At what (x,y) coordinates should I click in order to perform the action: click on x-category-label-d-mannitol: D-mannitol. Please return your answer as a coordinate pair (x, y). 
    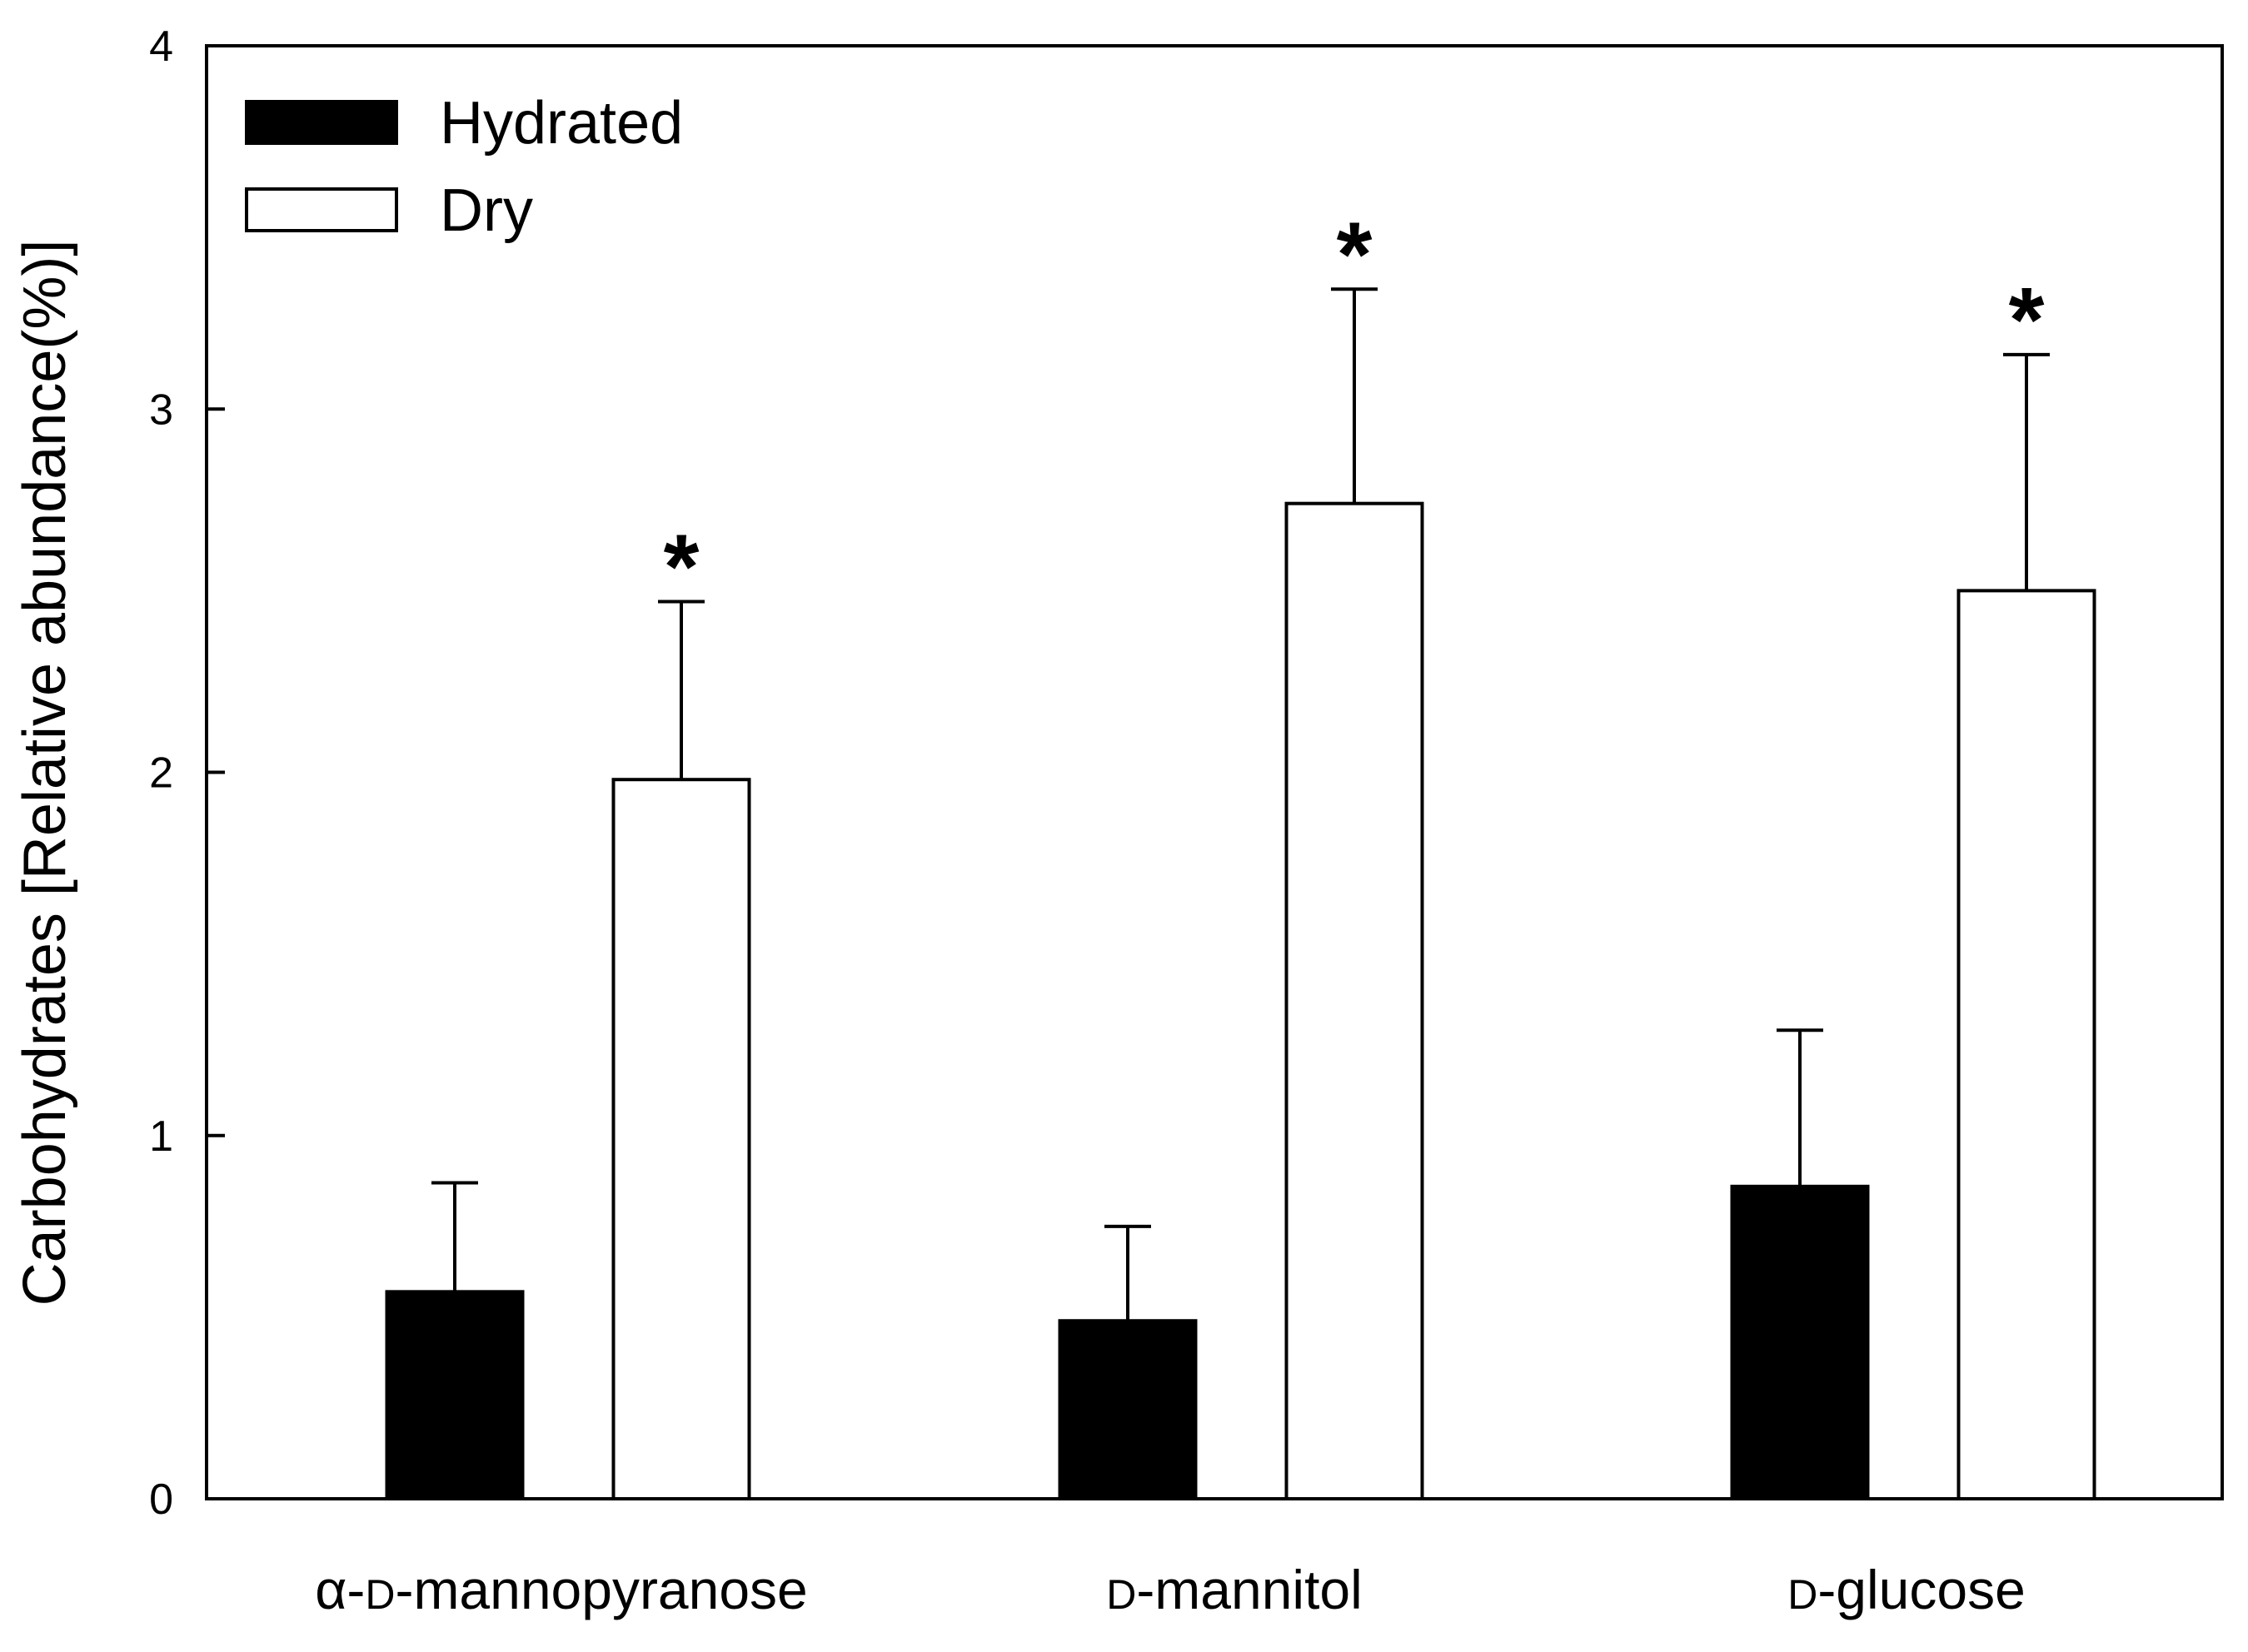
    Looking at the image, I should click on (1234, 1589).